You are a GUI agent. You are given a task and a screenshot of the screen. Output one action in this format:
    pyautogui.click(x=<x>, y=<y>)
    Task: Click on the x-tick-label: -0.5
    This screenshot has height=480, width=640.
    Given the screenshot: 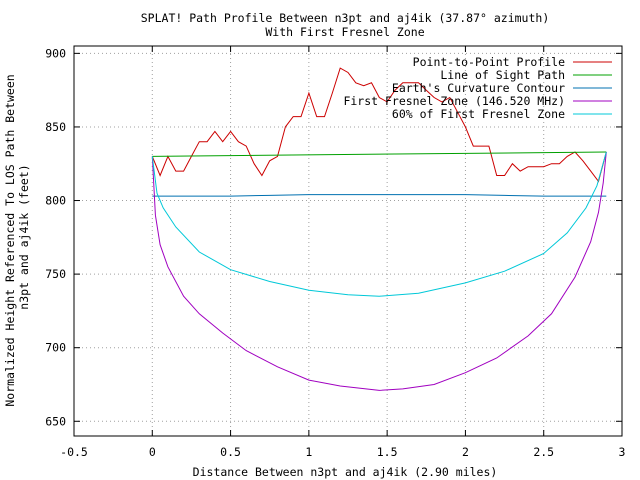 What is the action you would take?
    pyautogui.click(x=74, y=452)
    